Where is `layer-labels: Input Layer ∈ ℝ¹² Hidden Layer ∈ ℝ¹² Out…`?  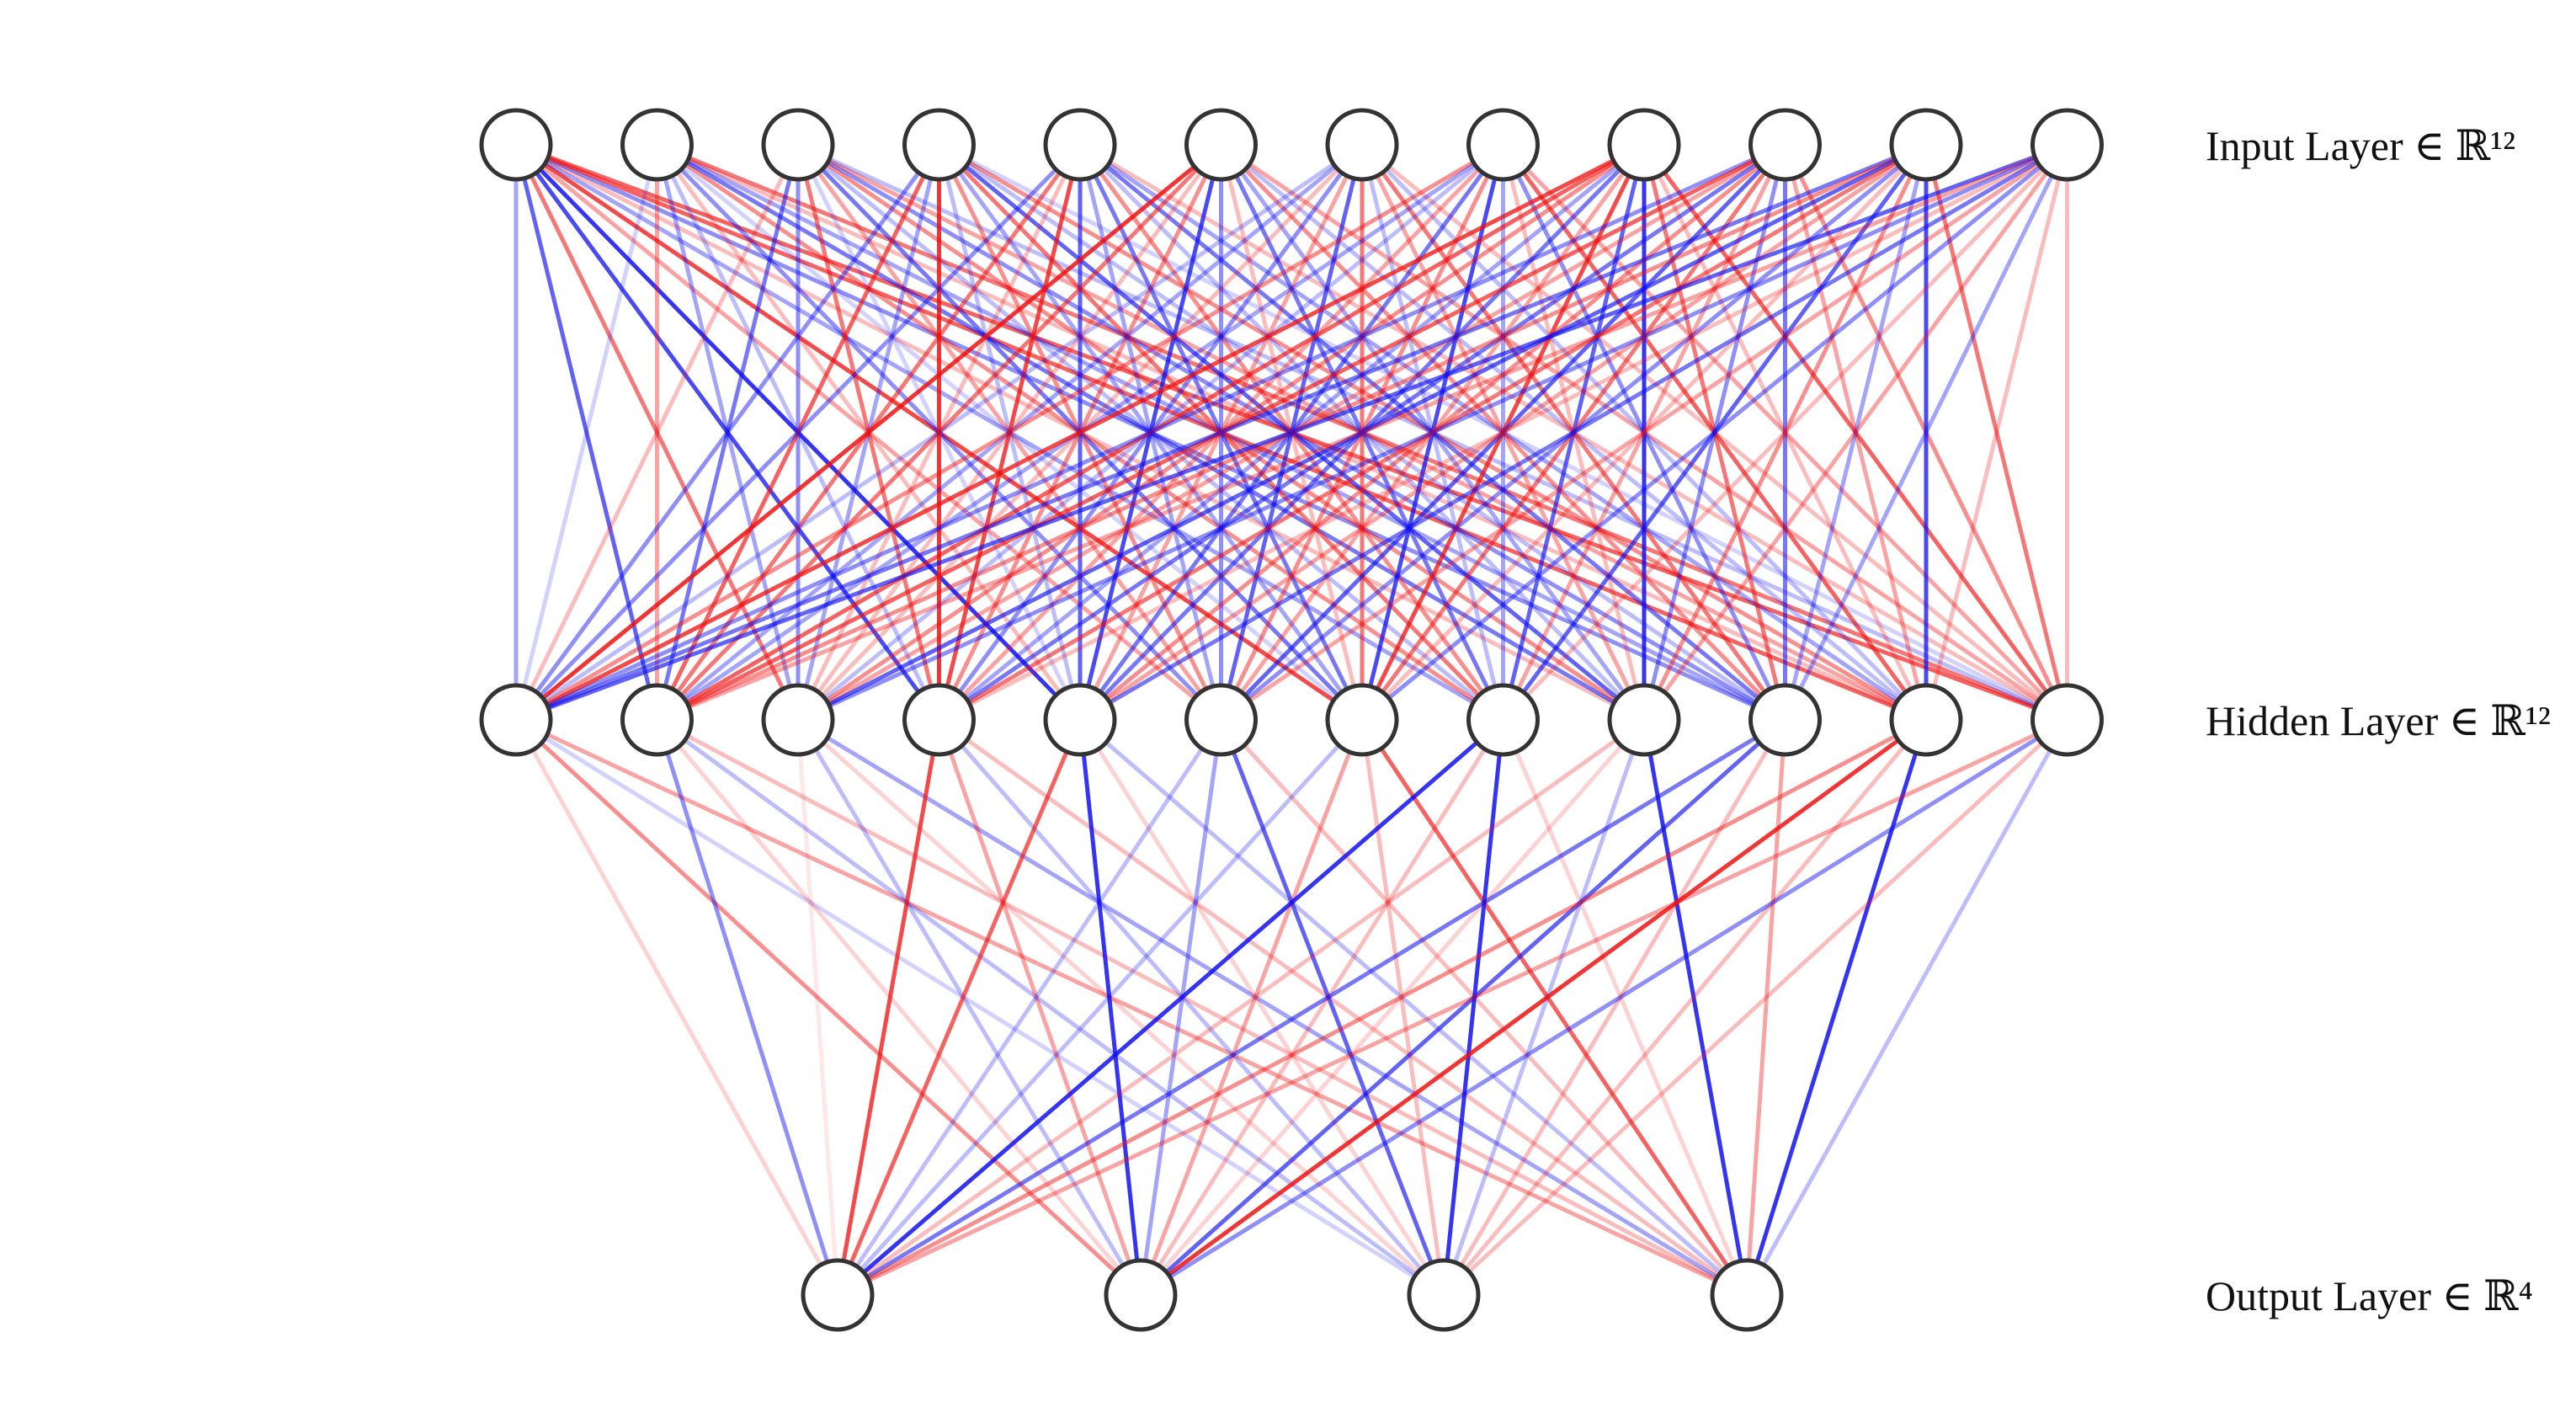 layer-labels: Input Layer ∈ ℝ¹² Hidden Layer ∈ ℝ¹² Out… is located at coordinates (2379, 720).